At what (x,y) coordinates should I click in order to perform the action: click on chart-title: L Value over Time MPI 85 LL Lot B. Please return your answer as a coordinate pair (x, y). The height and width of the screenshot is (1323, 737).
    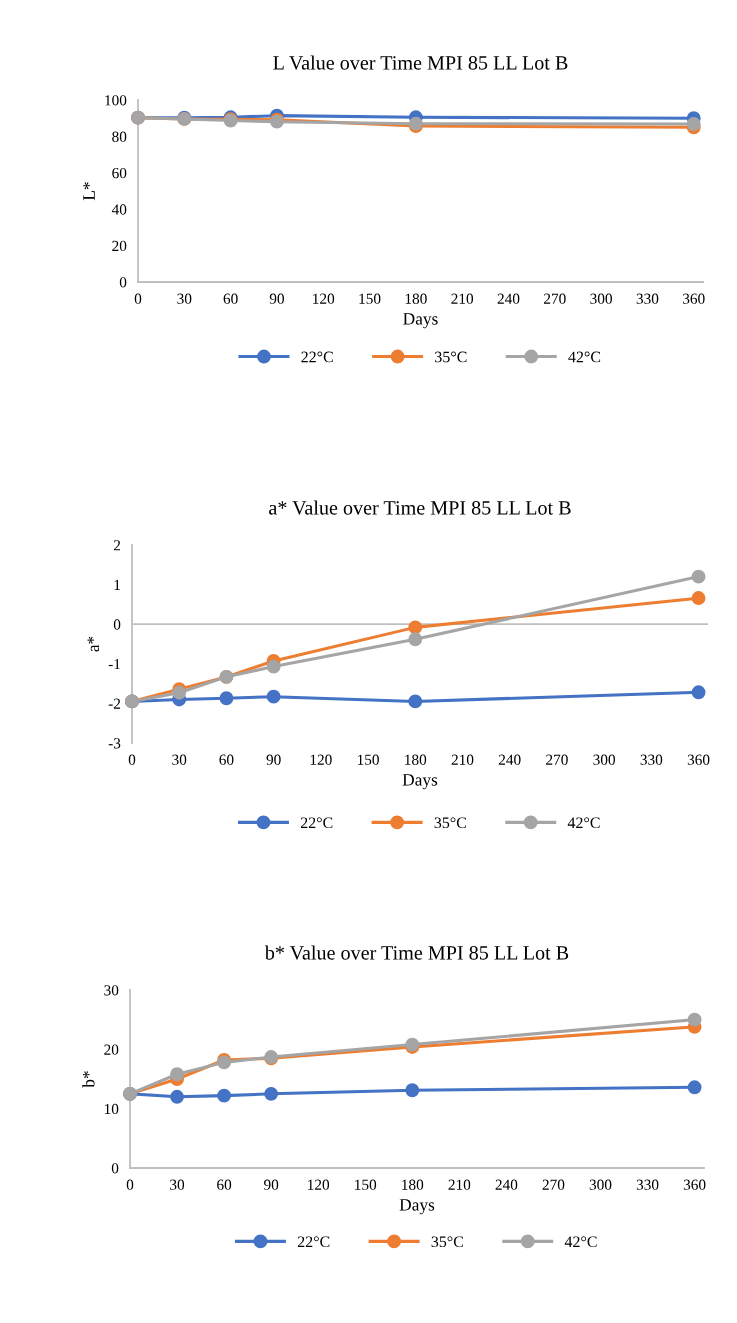
    Looking at the image, I should click on (420, 62).